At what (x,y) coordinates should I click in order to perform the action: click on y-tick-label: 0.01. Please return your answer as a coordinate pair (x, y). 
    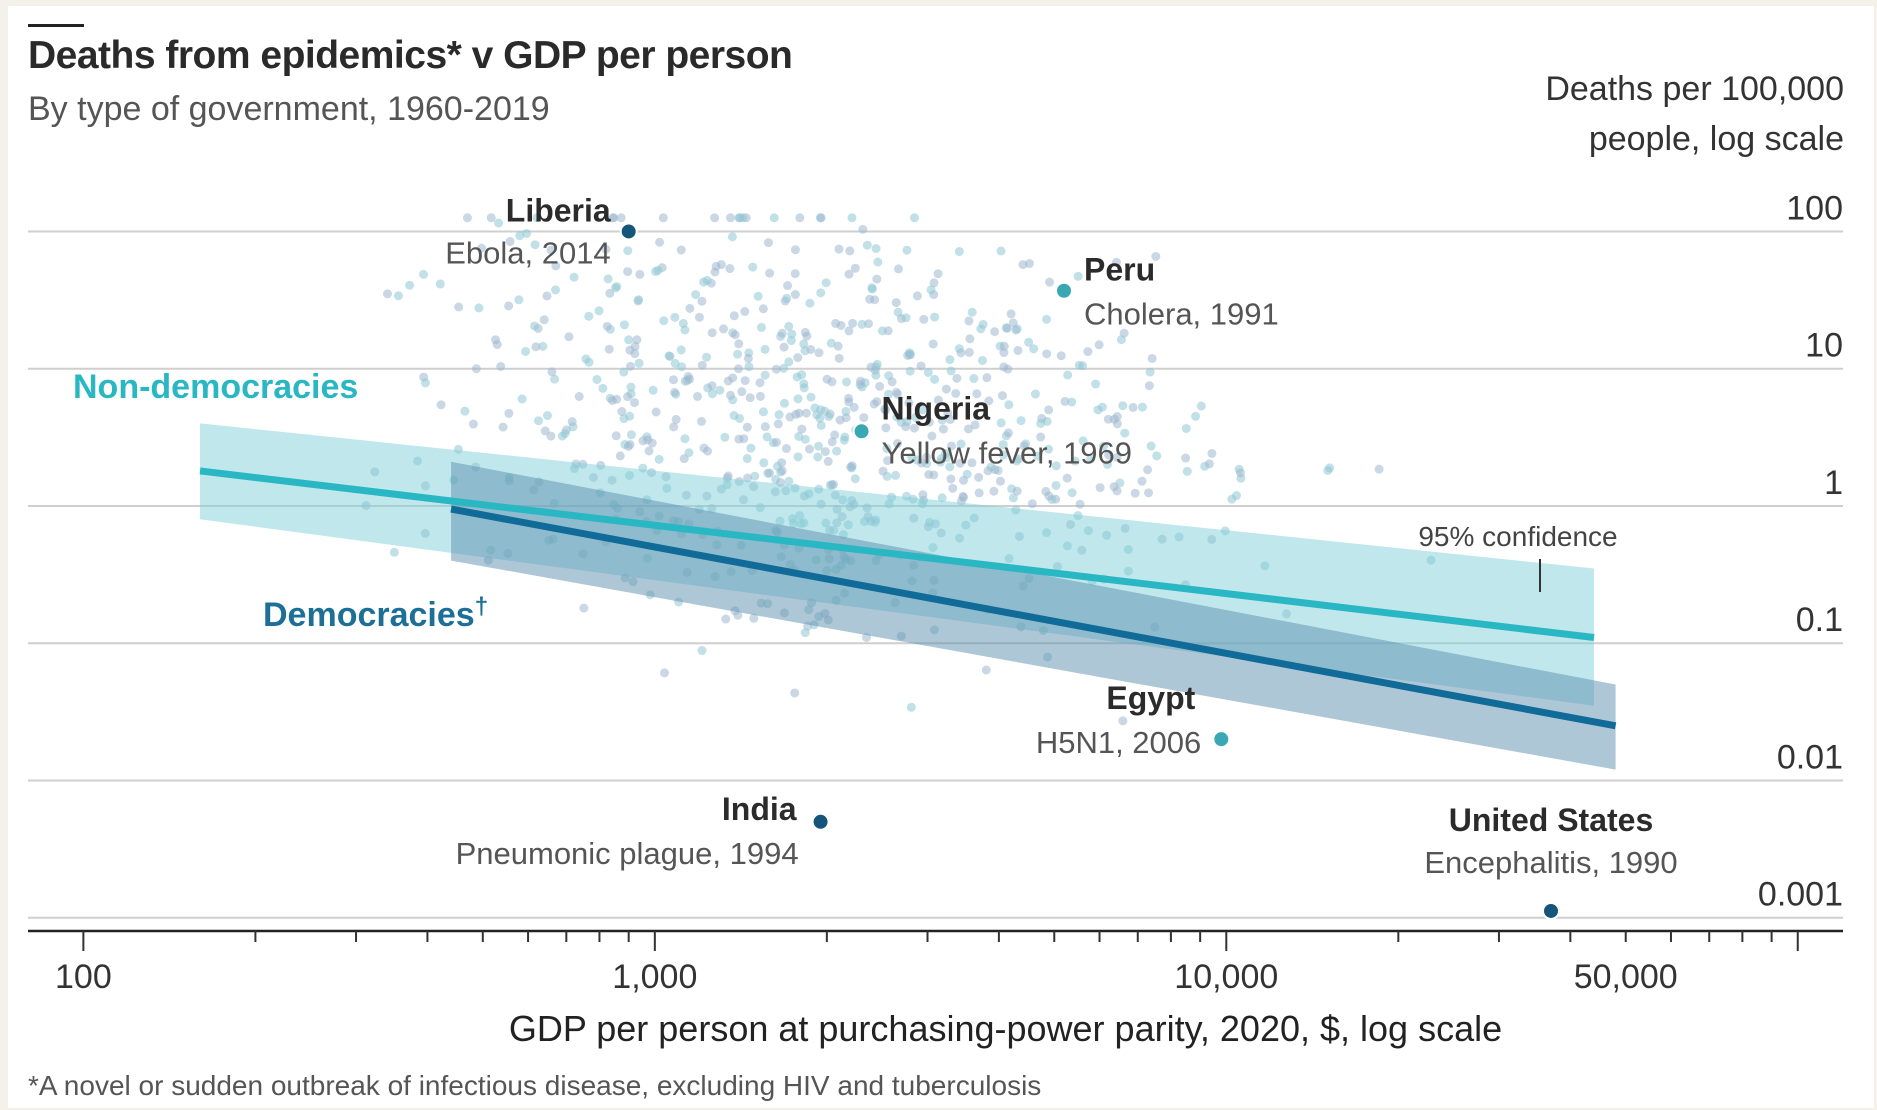
    Looking at the image, I should click on (1810, 757).